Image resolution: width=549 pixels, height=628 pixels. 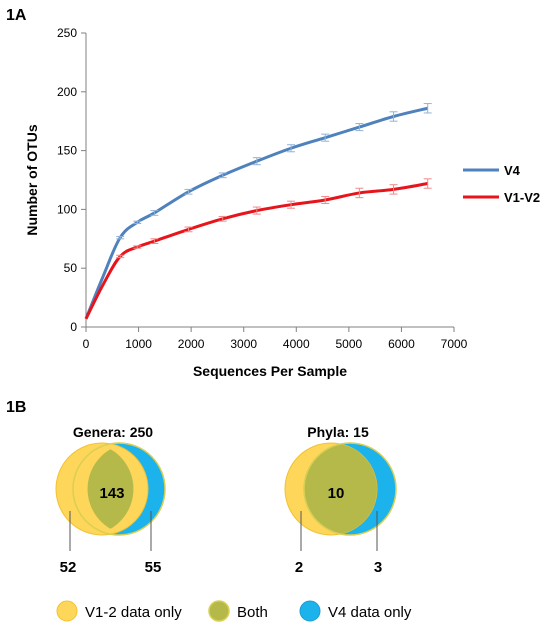 What do you see at coordinates (501, 184) in the screenshot?
I see `legend: V4 V1-V2` at bounding box center [501, 184].